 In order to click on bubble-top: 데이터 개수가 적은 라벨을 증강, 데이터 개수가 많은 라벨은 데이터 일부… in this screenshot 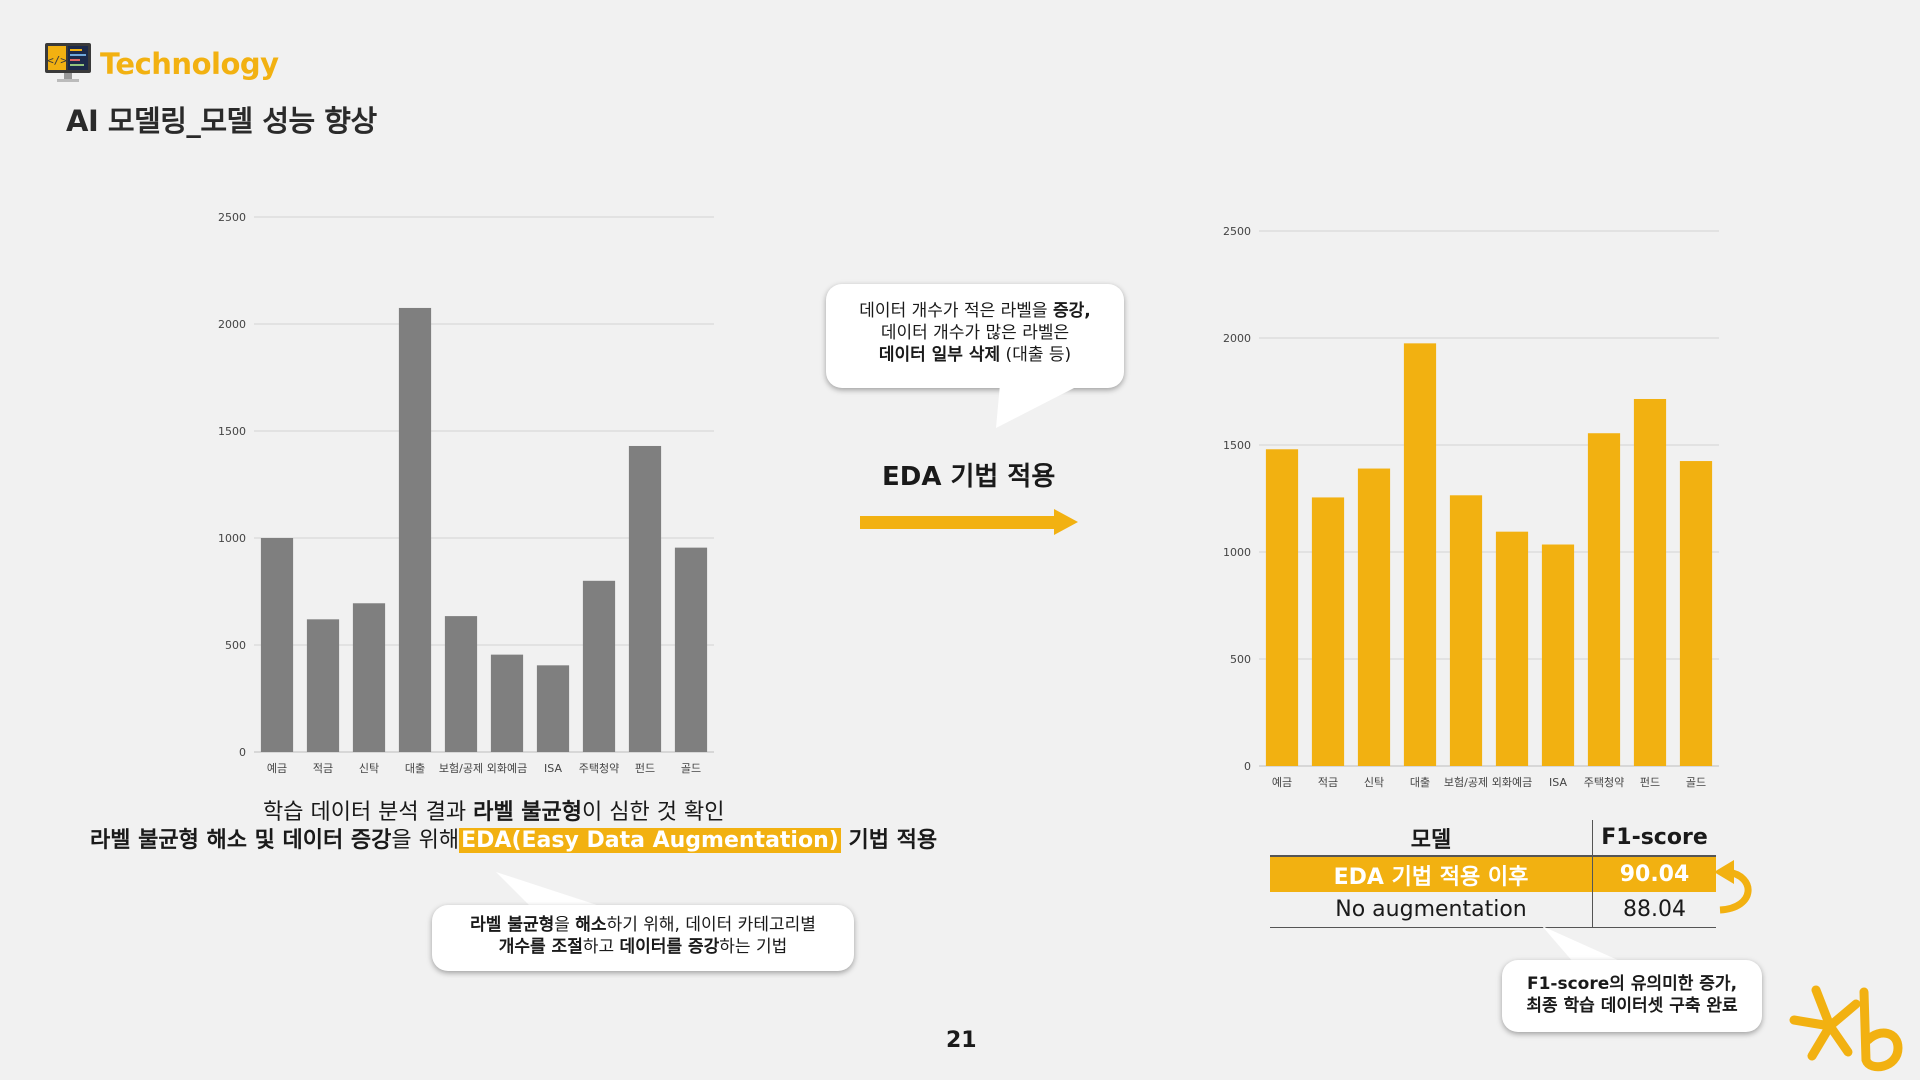, I will do `click(975, 336)`.